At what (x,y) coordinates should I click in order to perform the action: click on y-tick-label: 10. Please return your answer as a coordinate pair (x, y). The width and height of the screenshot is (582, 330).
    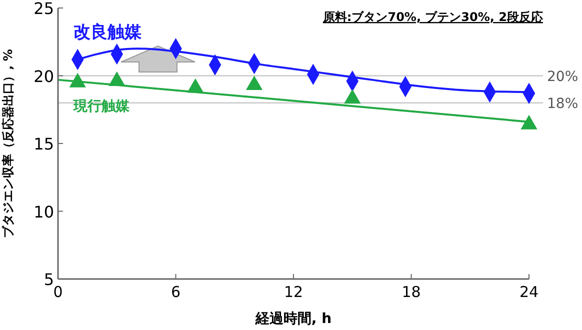
    Looking at the image, I should click on (44, 212).